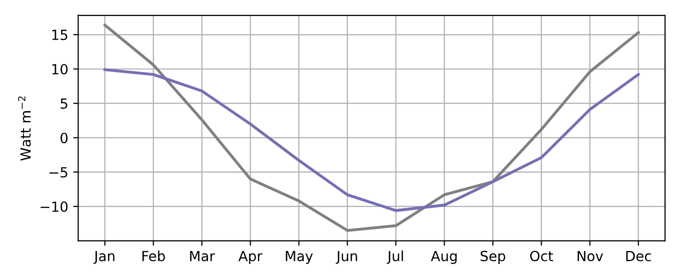  What do you see at coordinates (24, 128) in the screenshot?
I see `y-axis-title: Watt m$^{−2}$` at bounding box center [24, 128].